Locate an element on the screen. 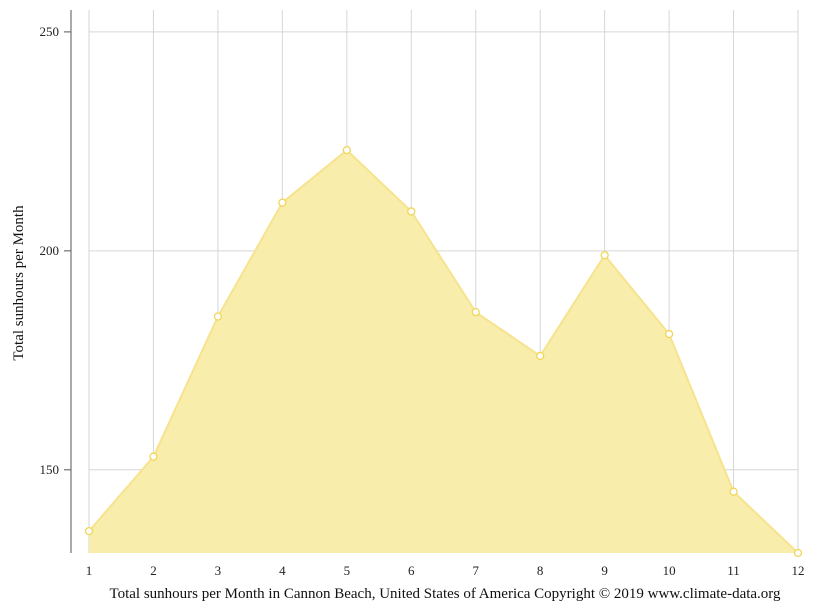 The width and height of the screenshot is (815, 611). x-tick-label: 3 is located at coordinates (218, 570).